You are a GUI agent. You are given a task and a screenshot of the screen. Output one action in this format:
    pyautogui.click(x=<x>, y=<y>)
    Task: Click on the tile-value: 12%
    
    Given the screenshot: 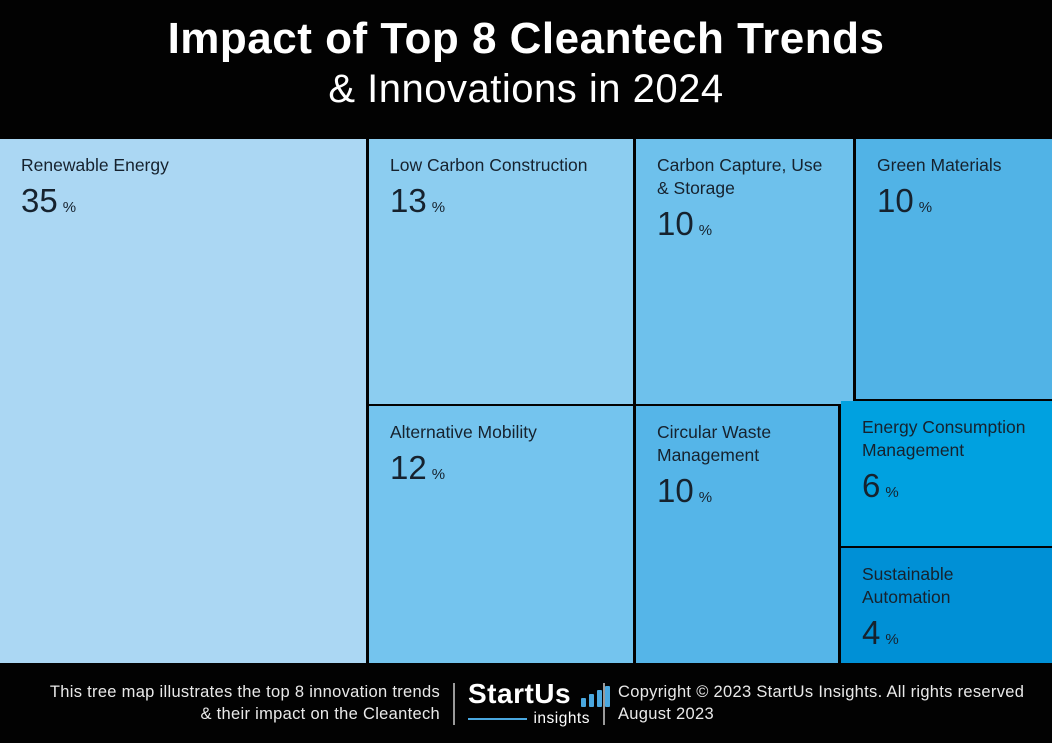 What is the action you would take?
    pyautogui.click(x=502, y=468)
    